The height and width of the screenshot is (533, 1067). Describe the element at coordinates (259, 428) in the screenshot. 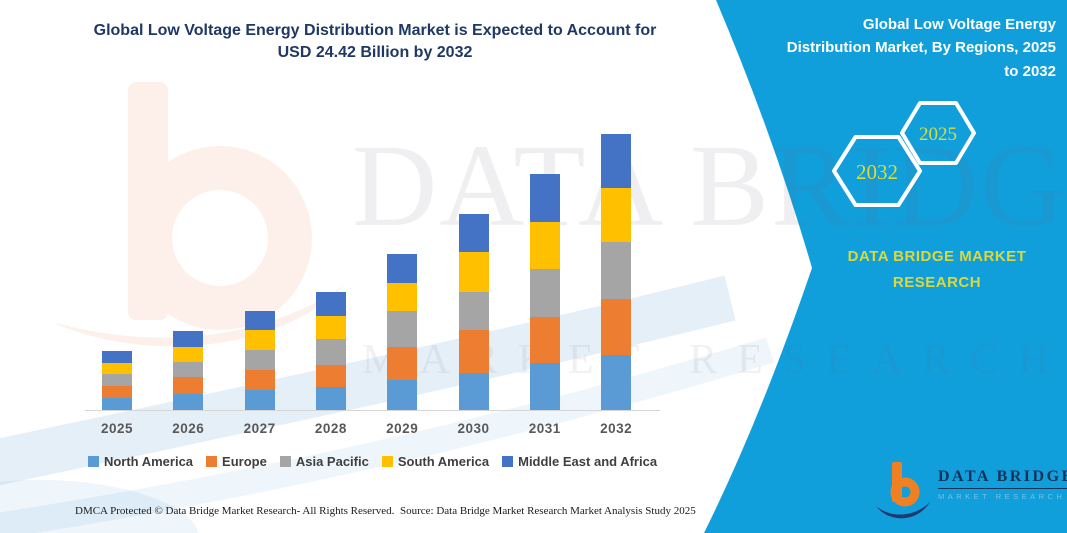

I see `x-axis-label-2027: 2027` at that location.